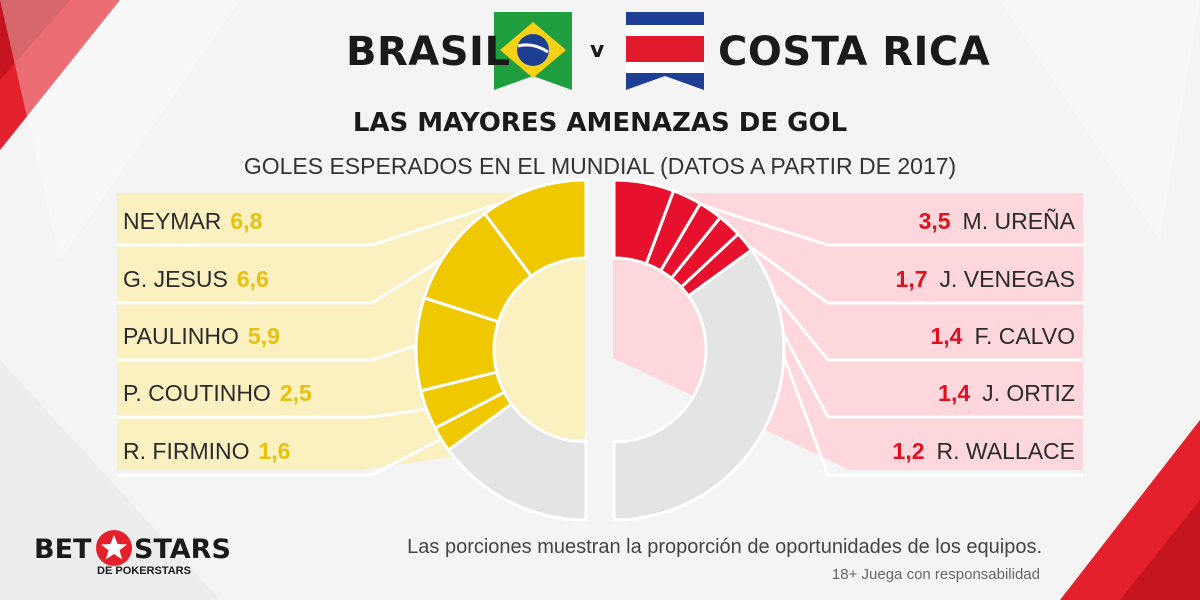 The height and width of the screenshot is (600, 1200). What do you see at coordinates (428, 52) in the screenshot?
I see `team-left-name: BRASIL` at bounding box center [428, 52].